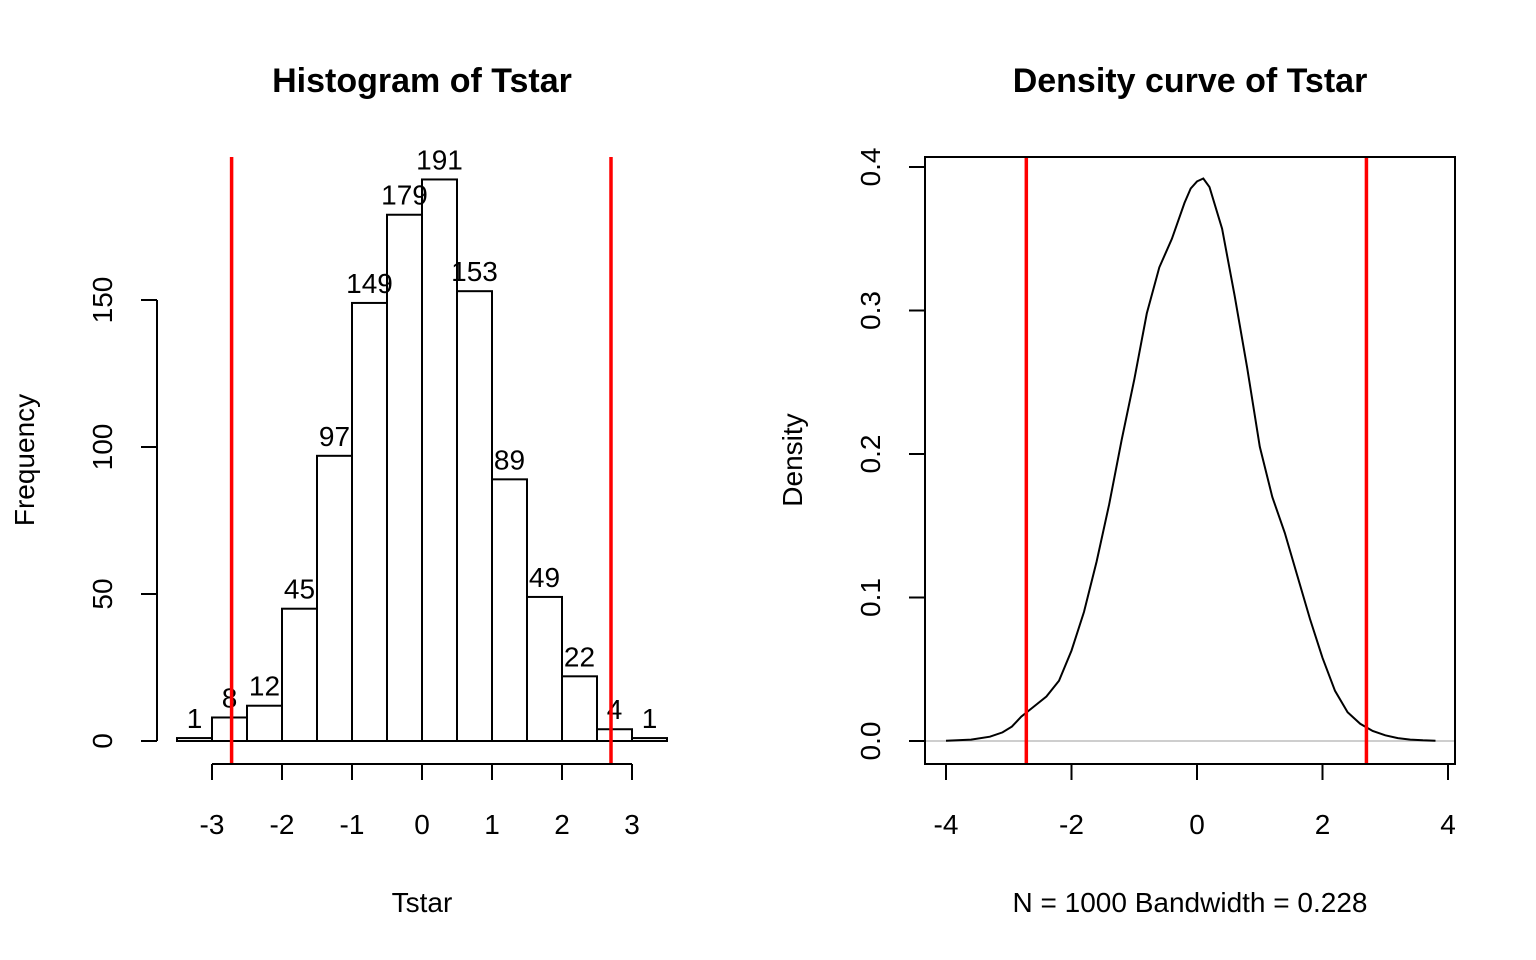  Describe the element at coordinates (404, 195) in the screenshot. I see `histogram-bar-label: 179` at that location.